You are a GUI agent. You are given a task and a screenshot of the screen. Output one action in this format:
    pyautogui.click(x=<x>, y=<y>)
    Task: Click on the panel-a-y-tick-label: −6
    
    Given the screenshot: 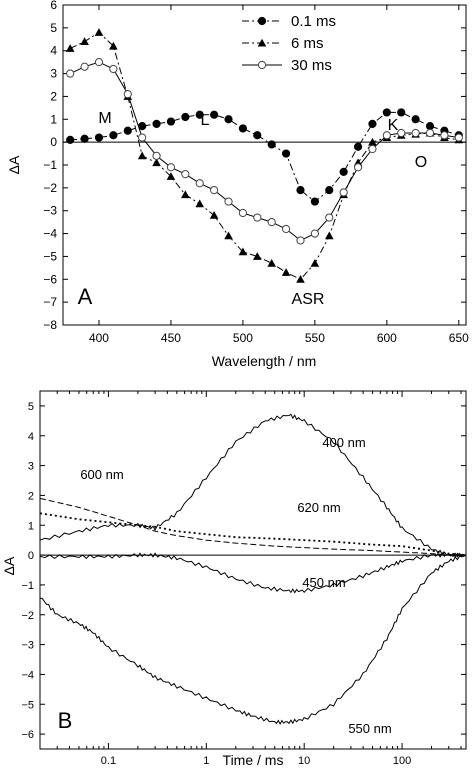 What is the action you would take?
    pyautogui.click(x=50, y=279)
    